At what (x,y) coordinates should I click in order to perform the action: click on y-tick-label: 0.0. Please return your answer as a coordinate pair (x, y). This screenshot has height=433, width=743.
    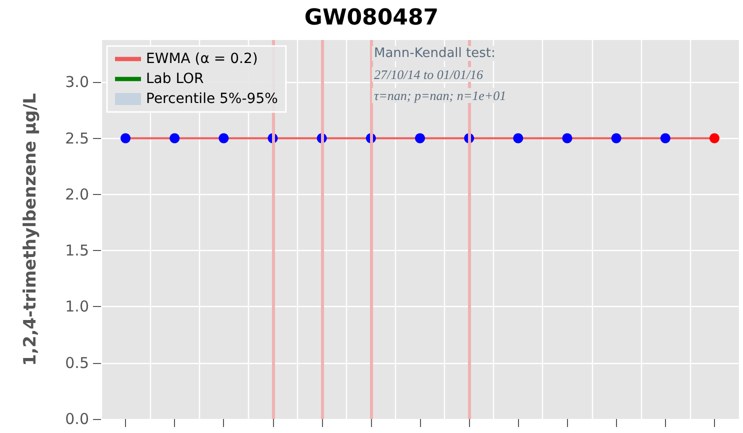
    Looking at the image, I should click on (77, 419).